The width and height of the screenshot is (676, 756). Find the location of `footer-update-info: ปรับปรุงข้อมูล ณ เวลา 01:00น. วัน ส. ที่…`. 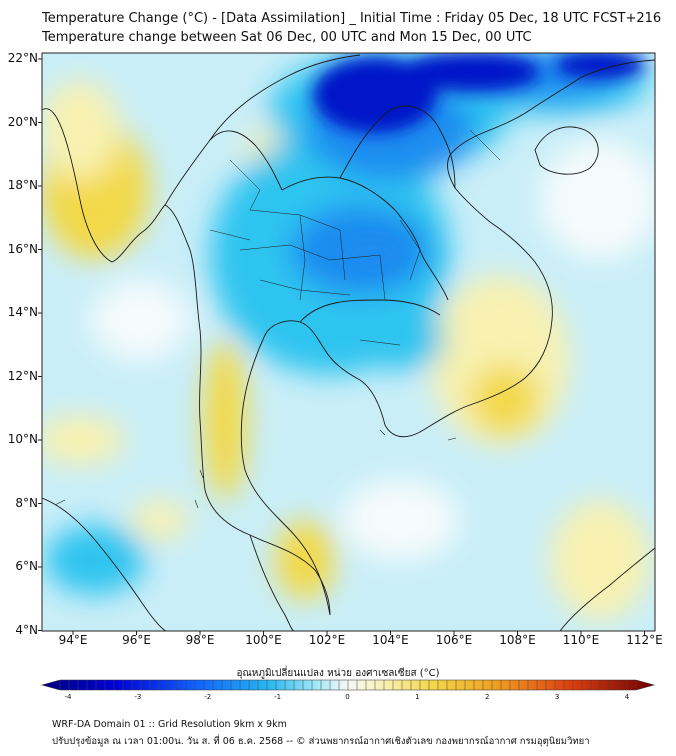

footer-update-info: ปรับปรุงข้อมูล ณ เวลา 01:00น. วัน ส. ที่… is located at coordinates (321, 741).